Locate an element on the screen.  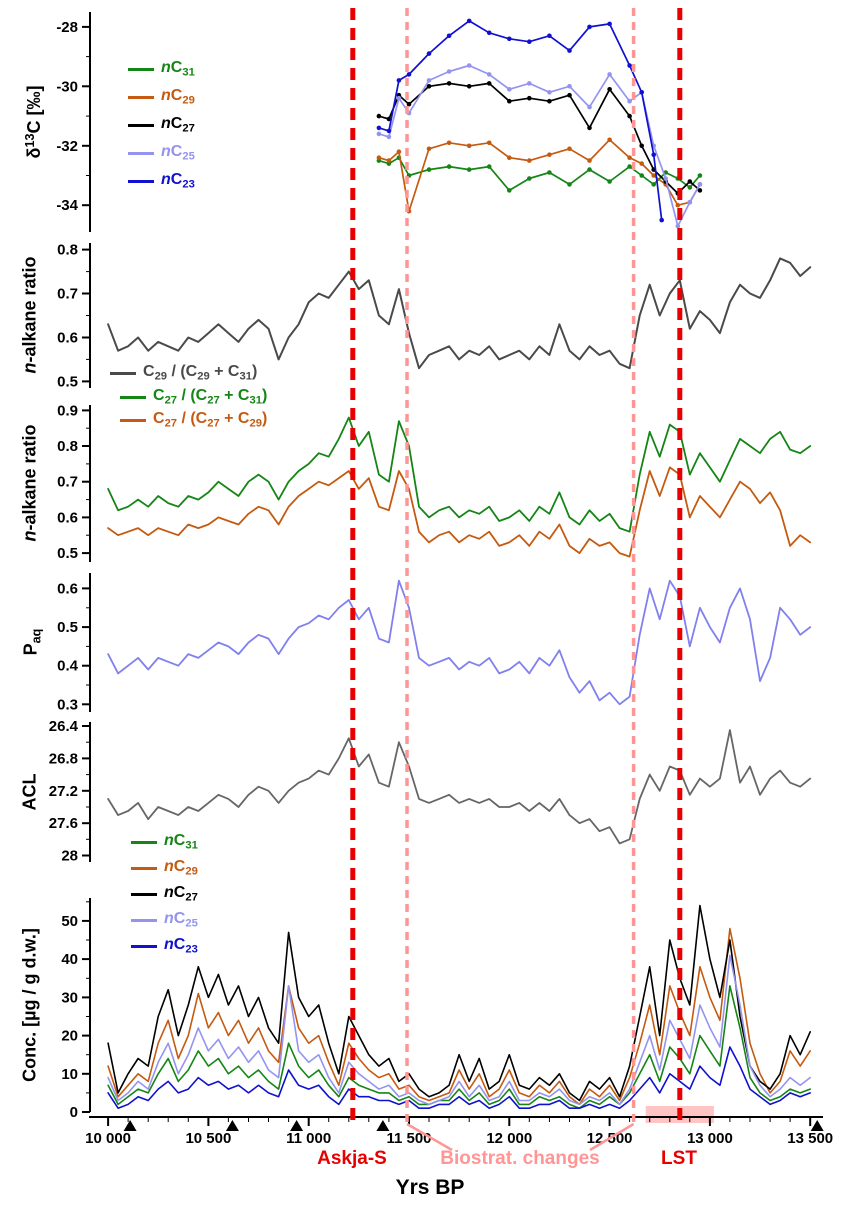
series-conc-nc23 is located at coordinates (459, 1077).